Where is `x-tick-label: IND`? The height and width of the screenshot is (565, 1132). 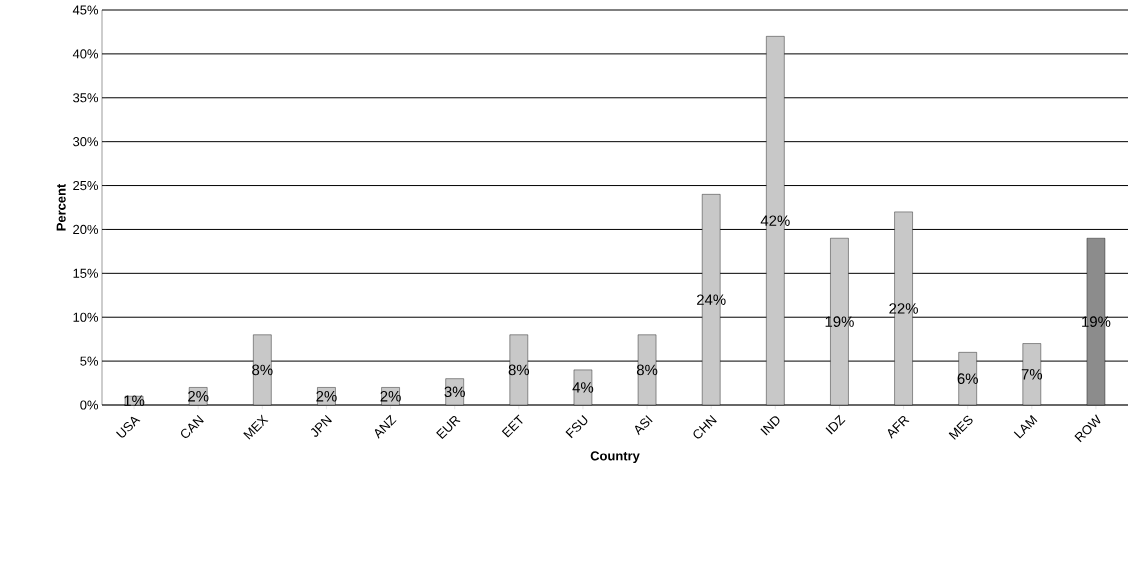 x-tick-label: IND is located at coordinates (770, 426).